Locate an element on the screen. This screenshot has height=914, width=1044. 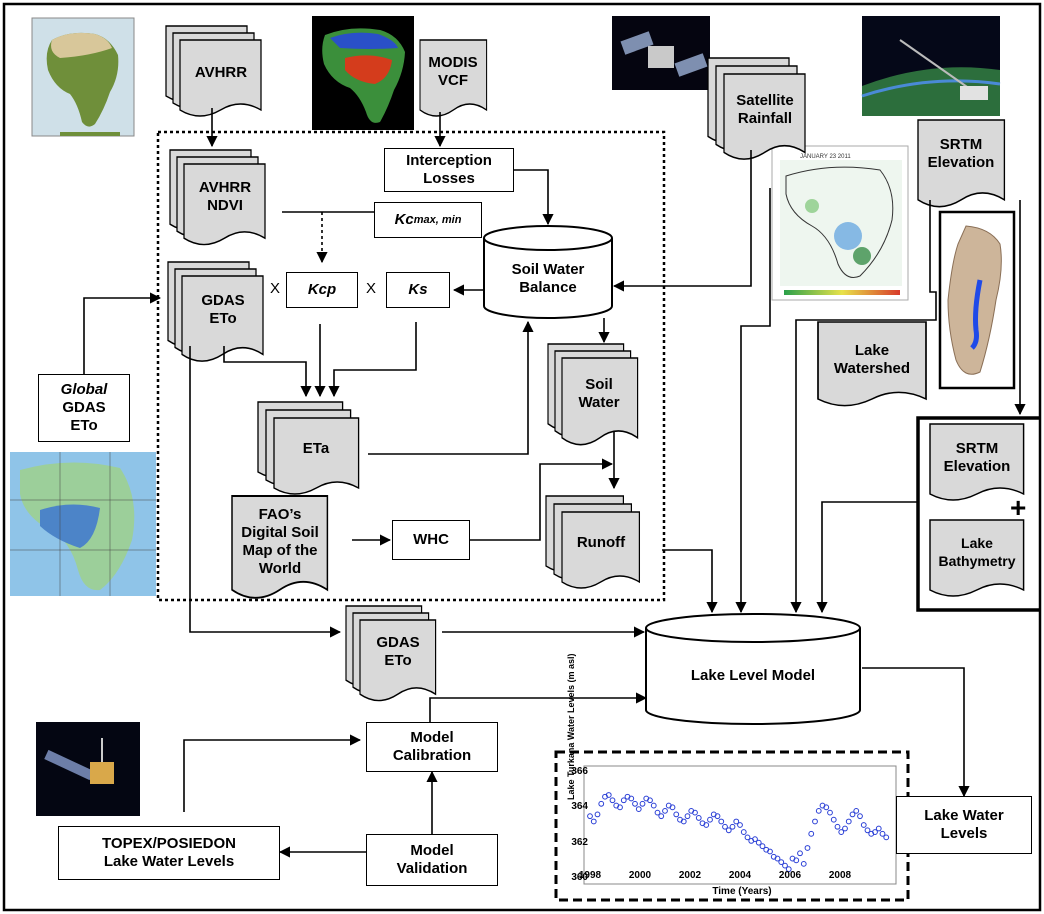
gdas-global-map is located at coordinates (83, 524).